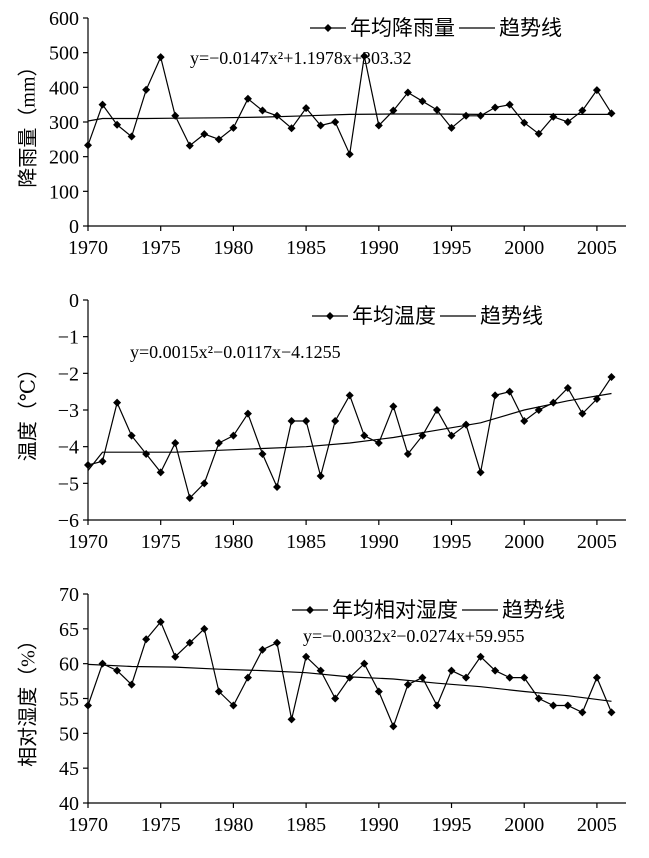 Image resolution: width=649 pixels, height=858 pixels. What do you see at coordinates (68, 411) in the screenshot?
I see `y-tick-label: −3` at bounding box center [68, 411].